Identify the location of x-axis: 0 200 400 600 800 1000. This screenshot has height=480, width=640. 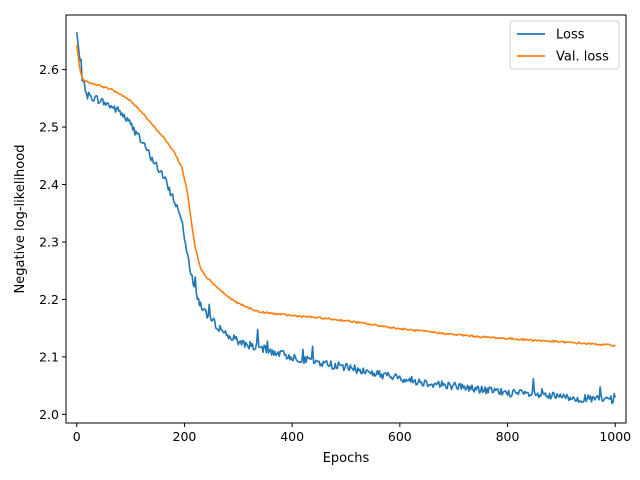
(352, 433).